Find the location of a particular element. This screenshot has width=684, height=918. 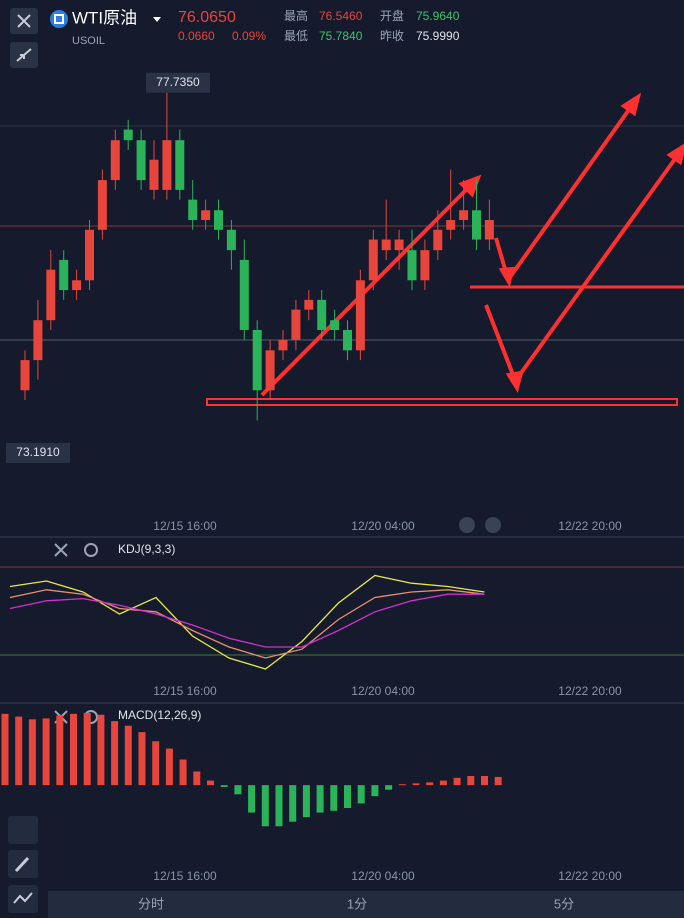

stat-label: 最高 is located at coordinates (296, 15).